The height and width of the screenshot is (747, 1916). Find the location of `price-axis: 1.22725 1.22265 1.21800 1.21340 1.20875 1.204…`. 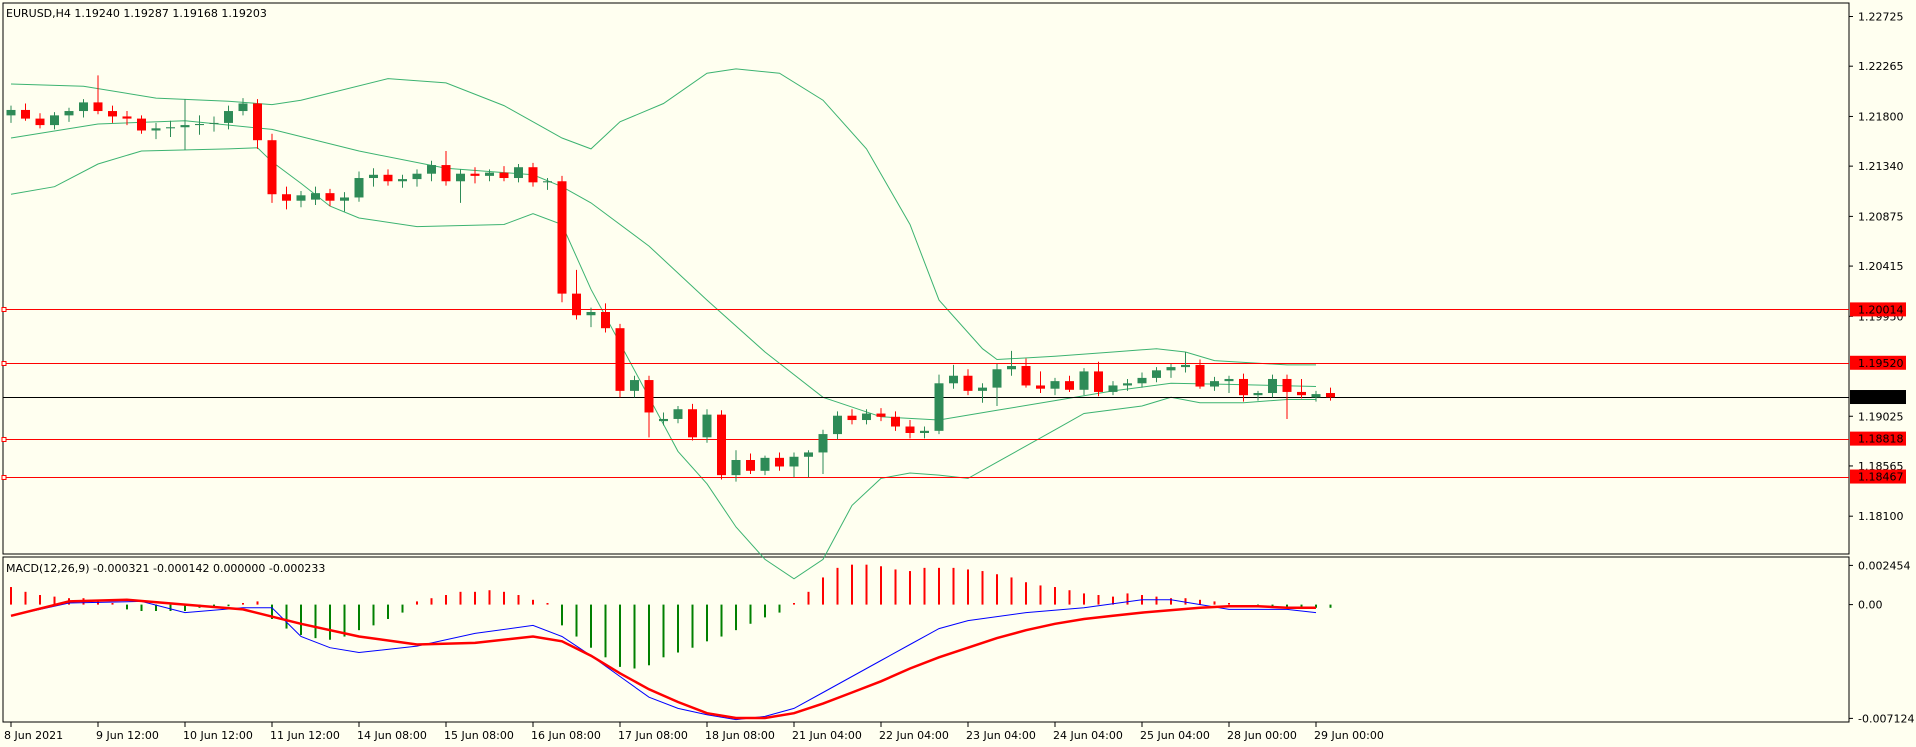

price-axis: 1.22725 1.22265 1.21800 1.21340 1.20875 1.204… is located at coordinates (1877, 267).